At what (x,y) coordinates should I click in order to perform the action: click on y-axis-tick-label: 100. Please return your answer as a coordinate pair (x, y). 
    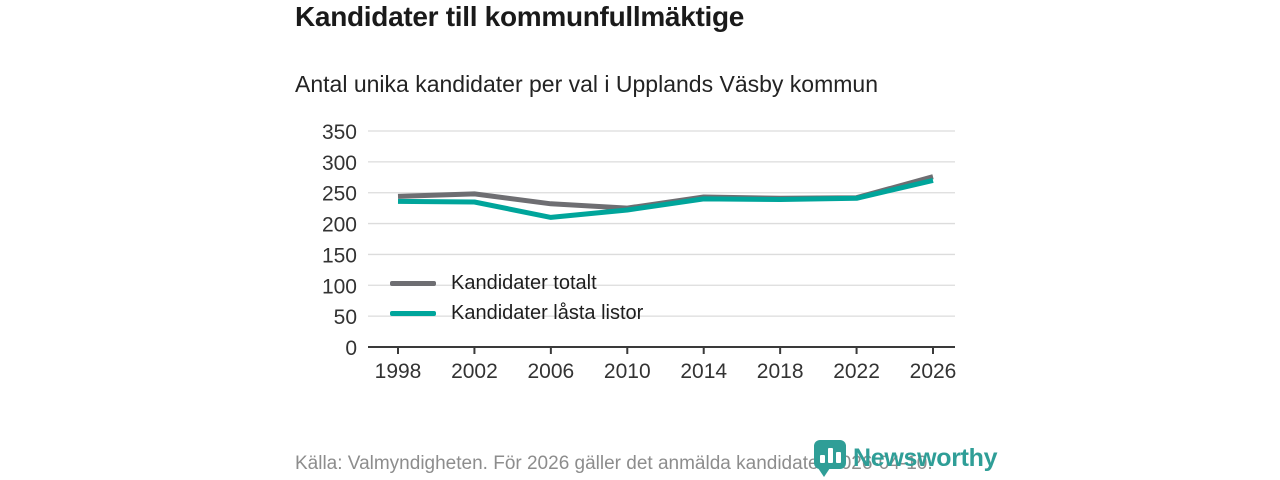
    Looking at the image, I should click on (339, 286).